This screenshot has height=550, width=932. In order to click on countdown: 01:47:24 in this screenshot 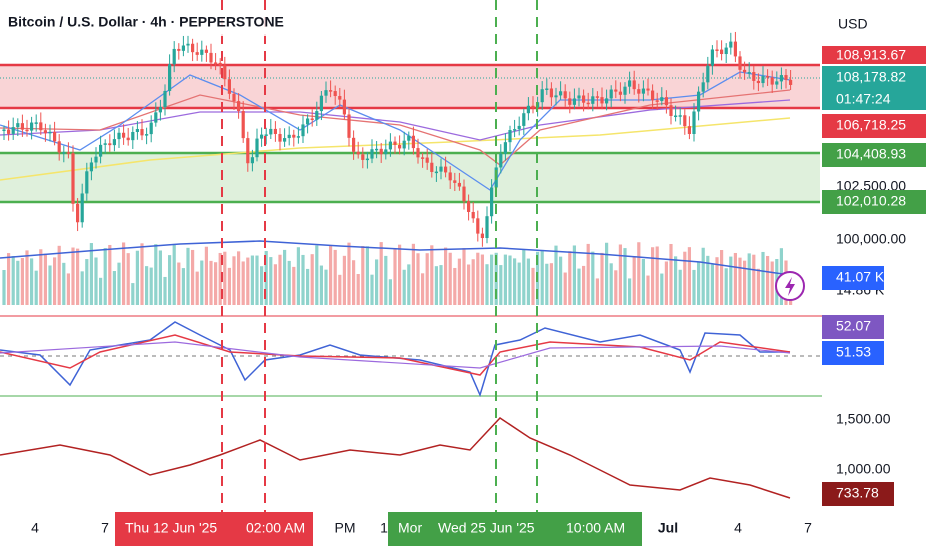, I will do `click(863, 99)`.